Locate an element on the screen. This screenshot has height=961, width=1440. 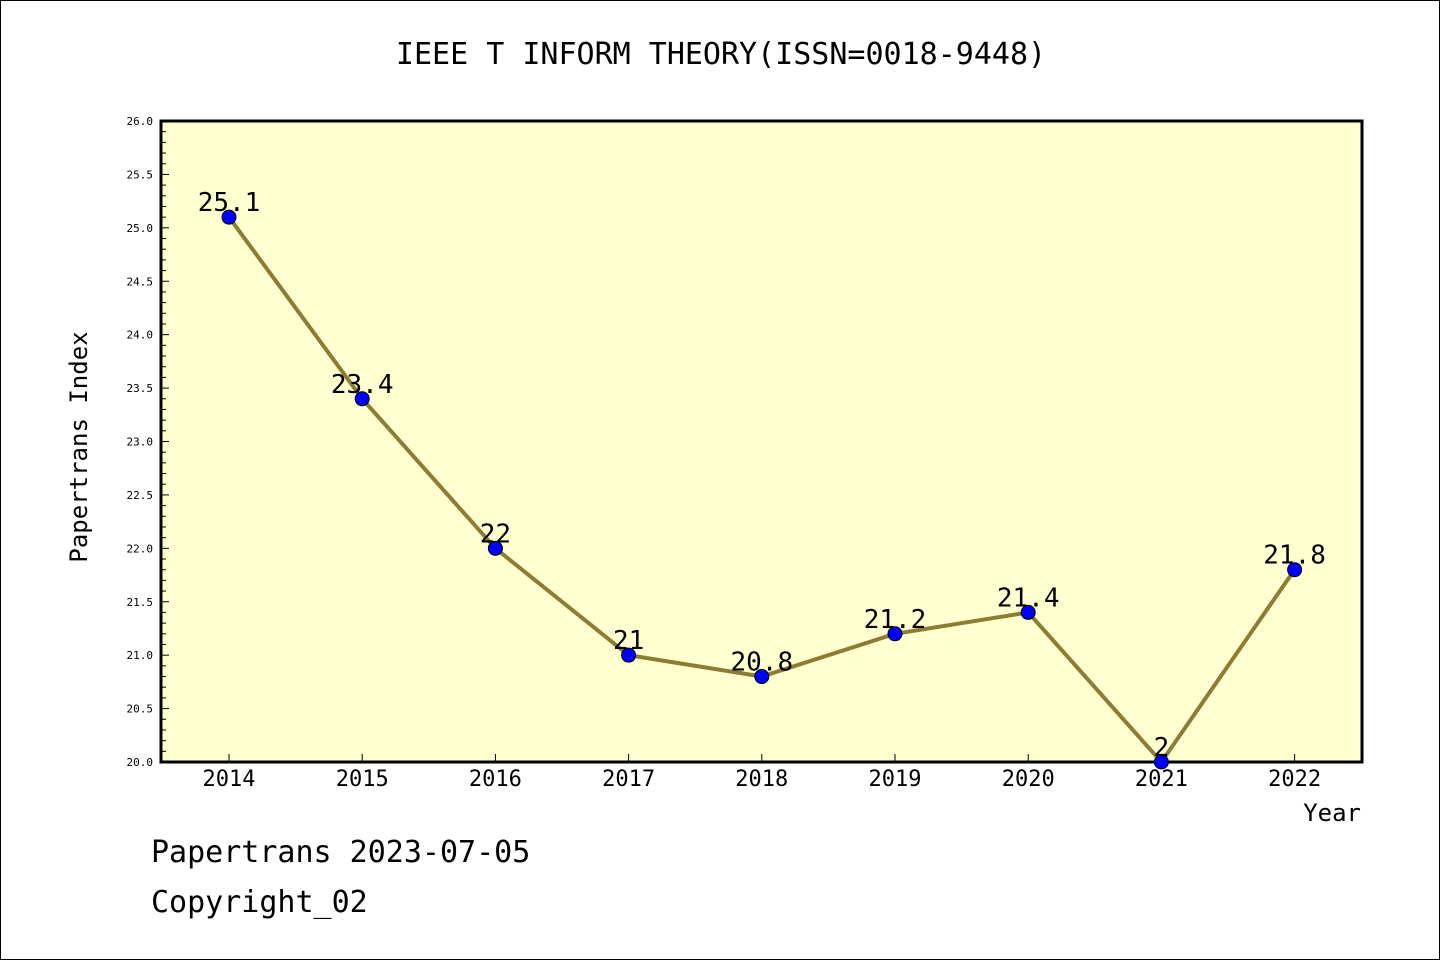
data-label: 23.4 is located at coordinates (362, 385).